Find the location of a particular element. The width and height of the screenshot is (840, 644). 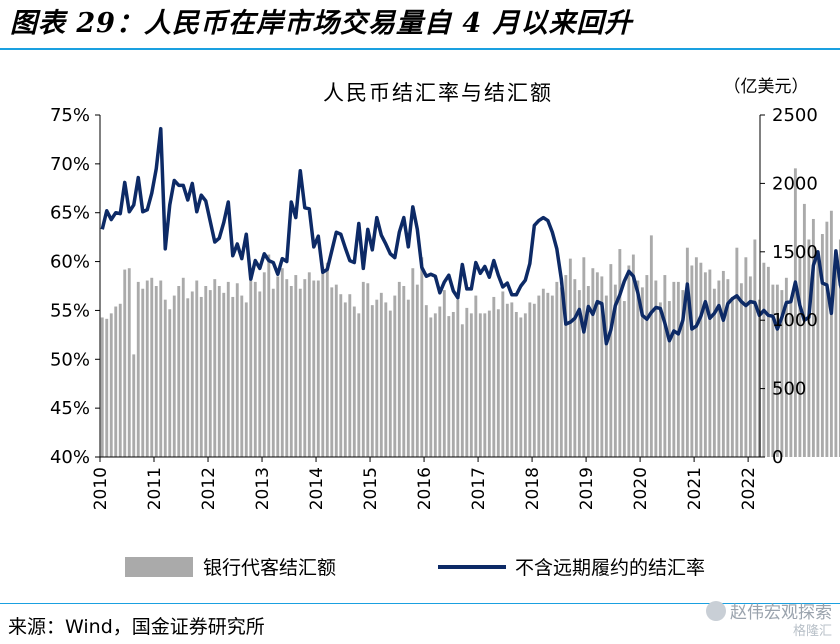

x-tick-label: 2018 is located at coordinates (533, 488).